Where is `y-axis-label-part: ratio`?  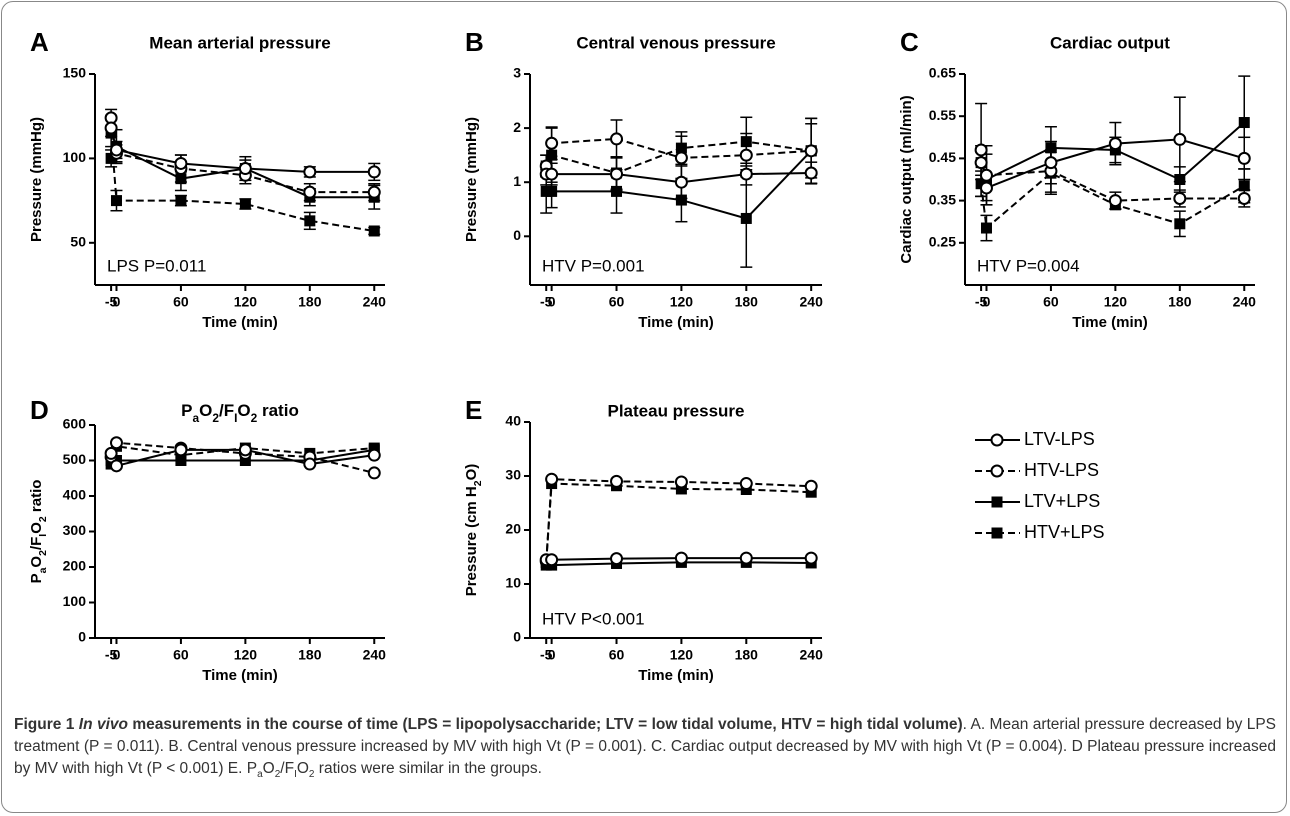 y-axis-label-part: ratio is located at coordinates (36, 498).